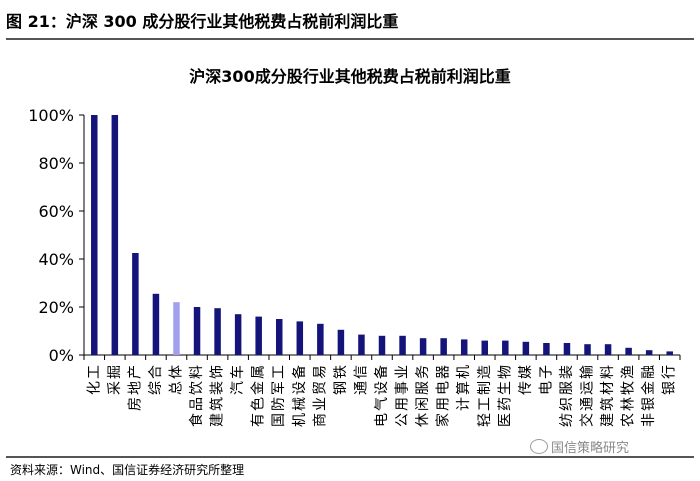 This screenshot has width=700, height=481. What do you see at coordinates (629, 395) in the screenshot?
I see `x-tick-label: 农林牧渔` at bounding box center [629, 395].